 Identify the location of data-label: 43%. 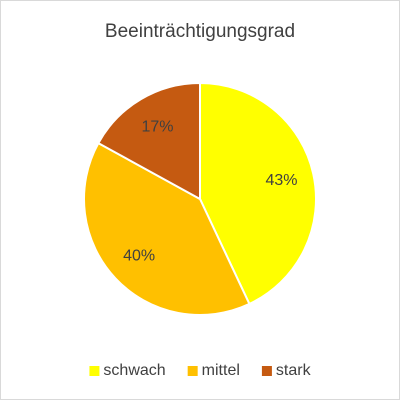
(281, 180).